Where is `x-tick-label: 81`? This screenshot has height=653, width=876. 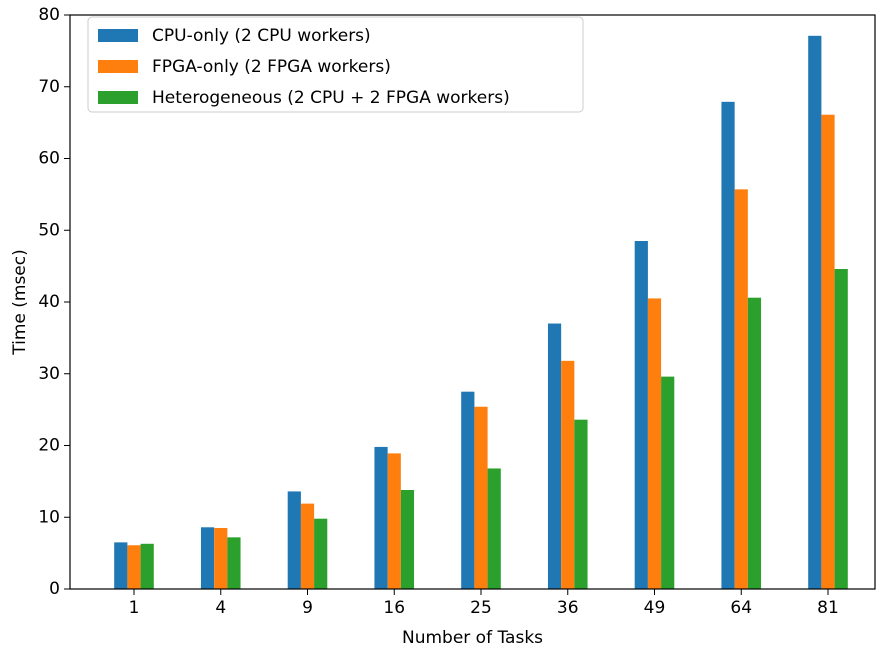
x-tick-label: 81 is located at coordinates (828, 608).